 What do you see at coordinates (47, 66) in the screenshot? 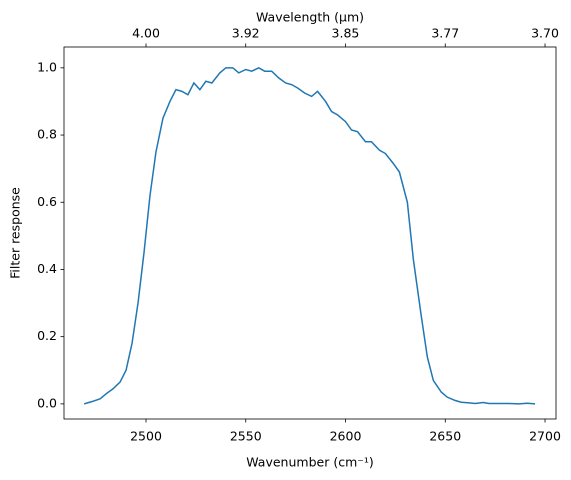
I see `y-tick-label: 1.0` at bounding box center [47, 66].